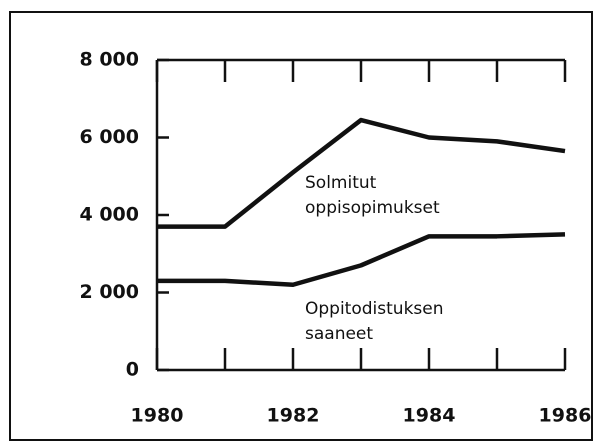 This screenshot has width=597, height=442. I want to click on y-tick-label: 2 000, so click(110, 292).